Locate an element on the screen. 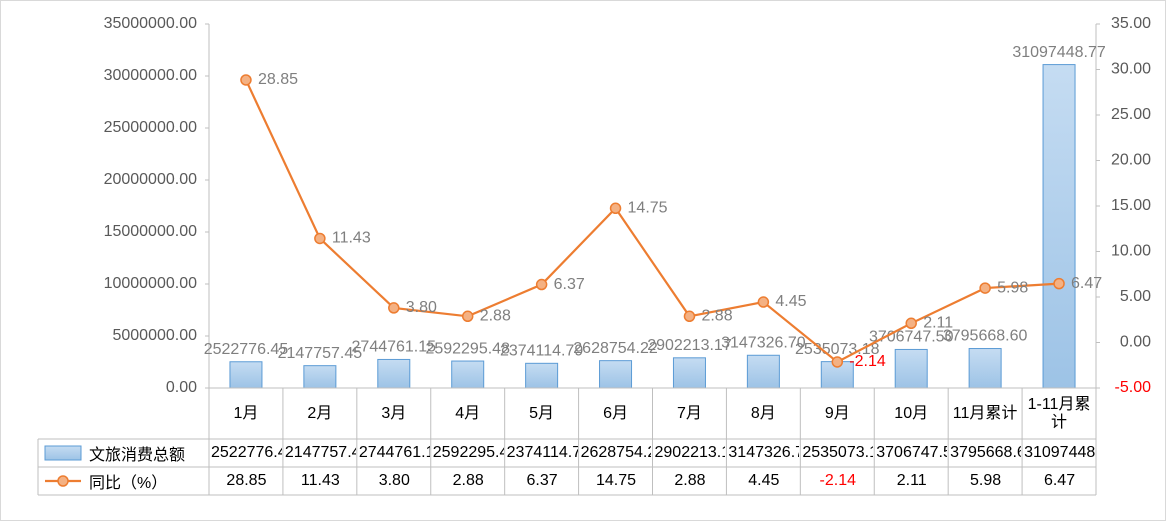 Image resolution: width=1166 pixels, height=521 pixels. line-value-label: 28.85 is located at coordinates (278, 79).